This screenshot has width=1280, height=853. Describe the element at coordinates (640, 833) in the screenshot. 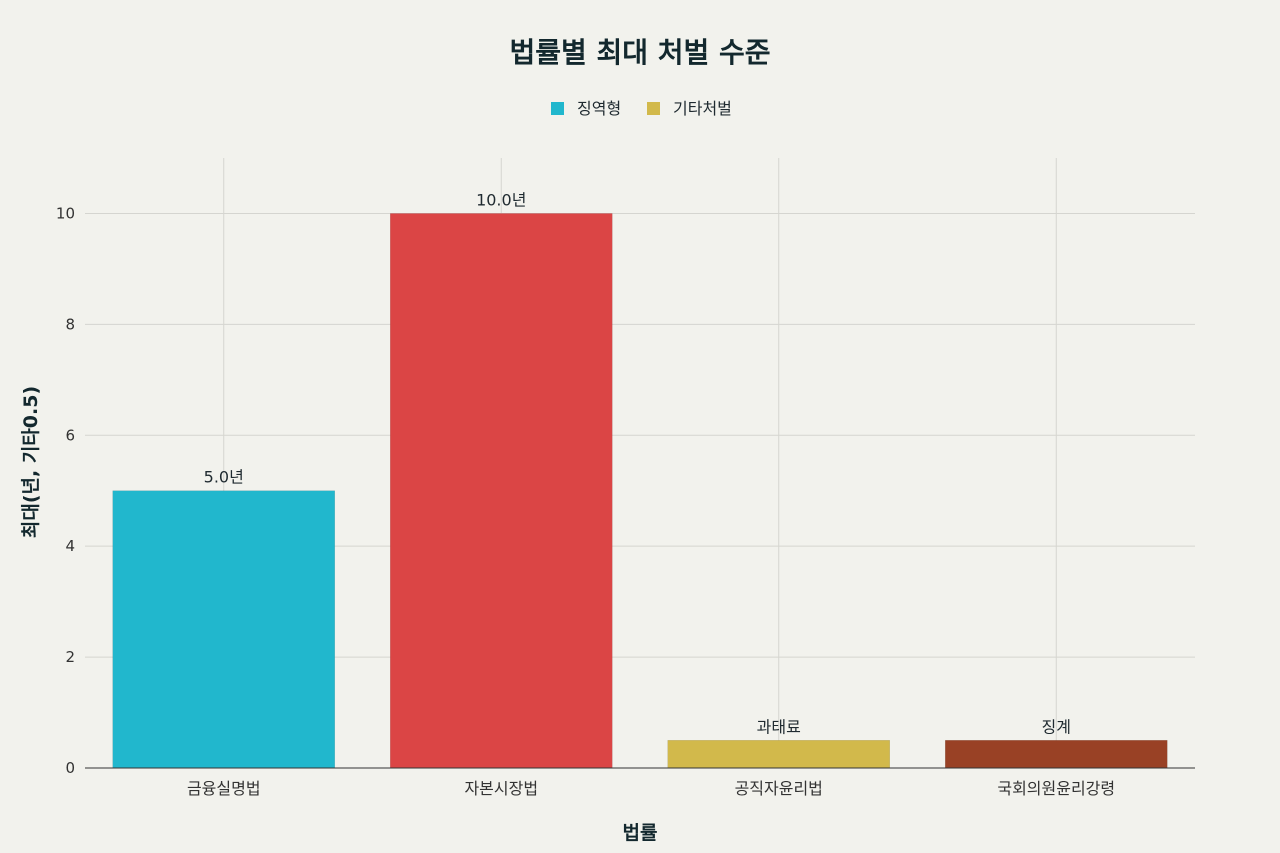

I see `x-axis-title: 법률` at that location.